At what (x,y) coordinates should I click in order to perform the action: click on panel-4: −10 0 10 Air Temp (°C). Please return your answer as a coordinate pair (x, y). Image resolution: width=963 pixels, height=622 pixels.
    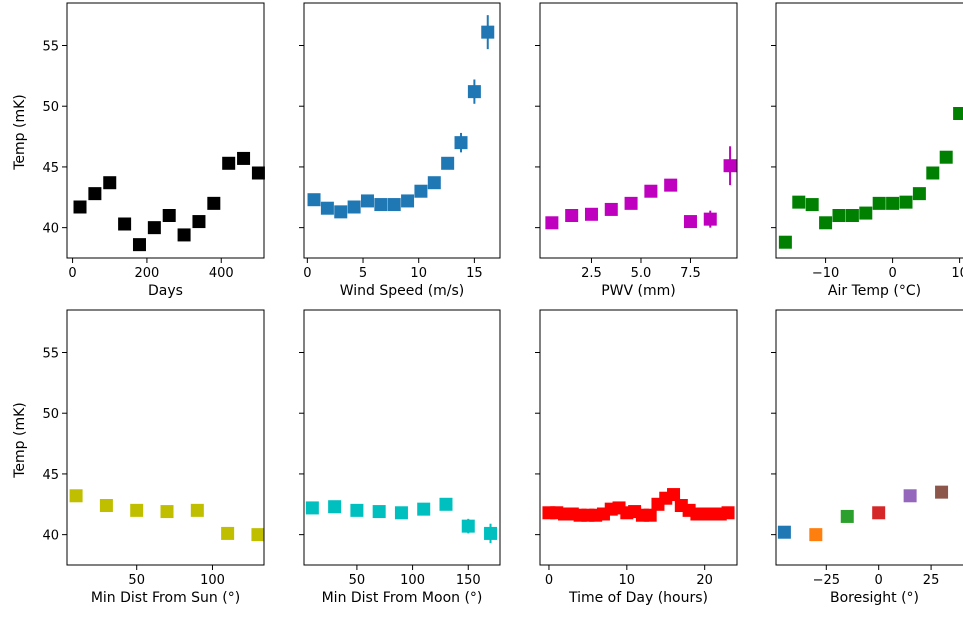
    Looking at the image, I should click on (867, 150).